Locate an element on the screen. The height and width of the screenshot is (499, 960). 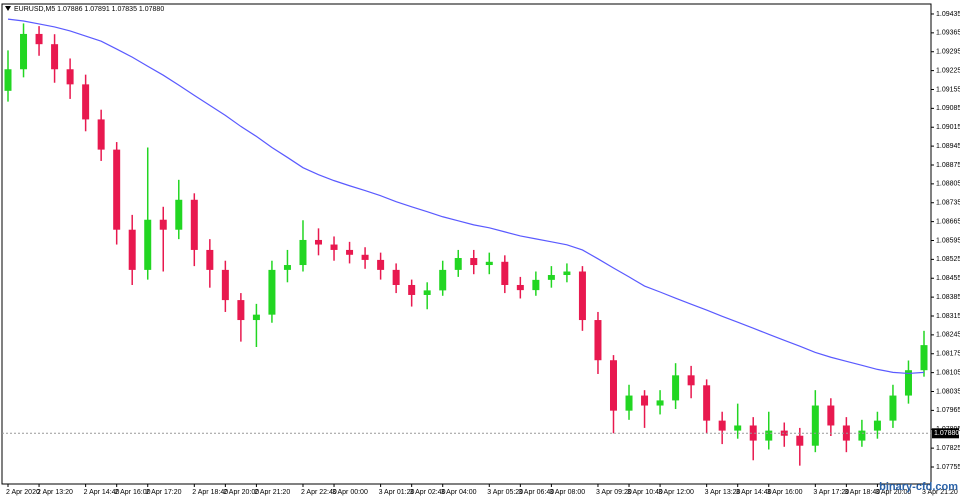
y-tick-label: 1.08805 is located at coordinates (948, 184).